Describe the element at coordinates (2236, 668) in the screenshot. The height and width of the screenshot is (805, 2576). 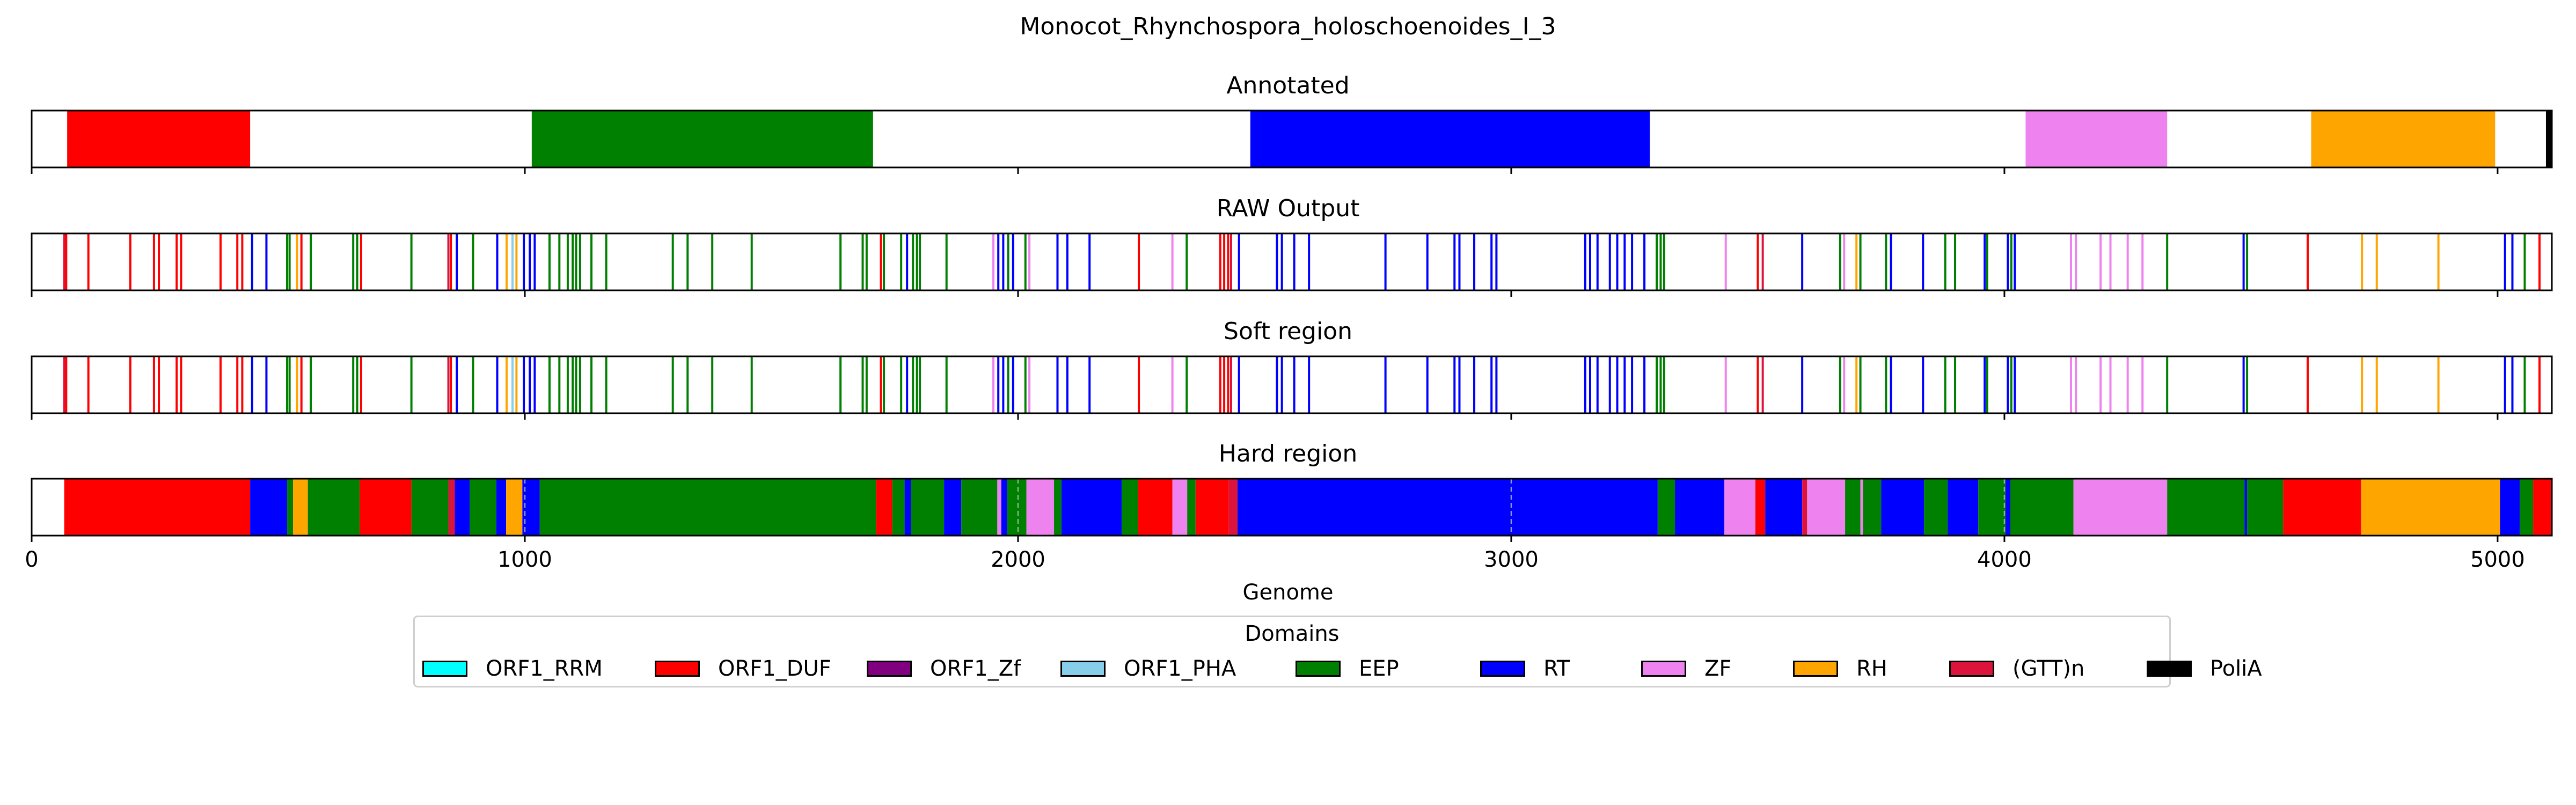
I see `legend-label: PoliA` at that location.